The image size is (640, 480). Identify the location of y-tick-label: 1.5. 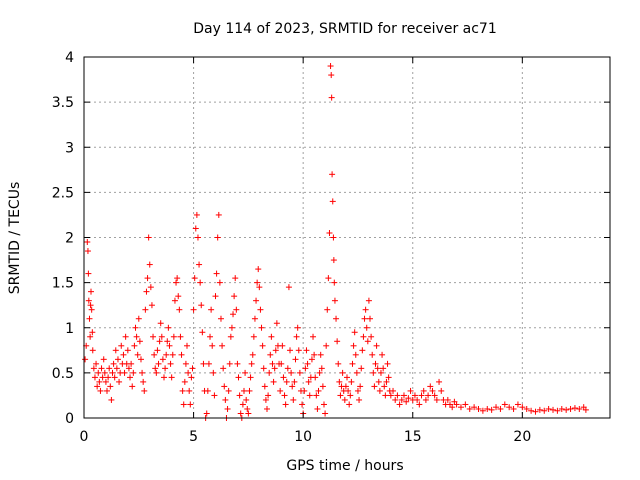
(63, 284).